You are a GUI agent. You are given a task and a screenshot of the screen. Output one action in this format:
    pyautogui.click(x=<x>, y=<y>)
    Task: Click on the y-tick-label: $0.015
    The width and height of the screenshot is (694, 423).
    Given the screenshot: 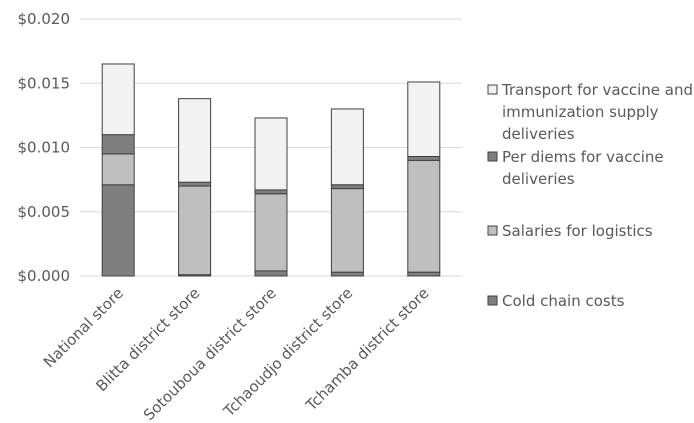 What is the action you would take?
    pyautogui.click(x=44, y=83)
    